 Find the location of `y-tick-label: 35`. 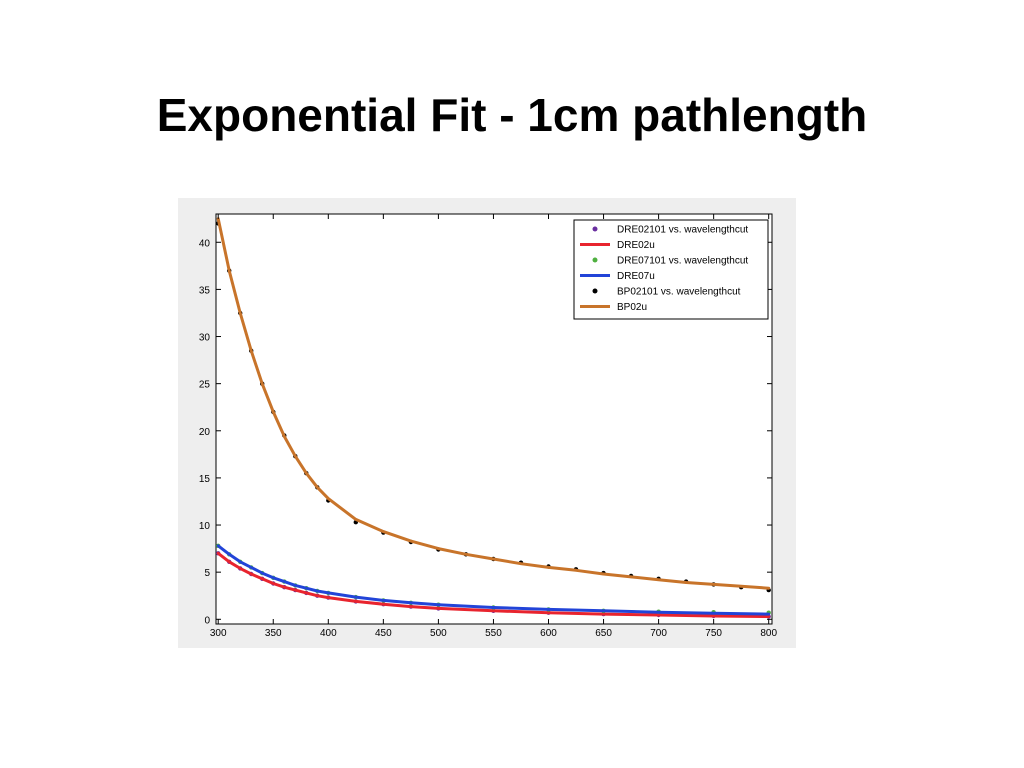

y-tick-label: 35 is located at coordinates (205, 290).